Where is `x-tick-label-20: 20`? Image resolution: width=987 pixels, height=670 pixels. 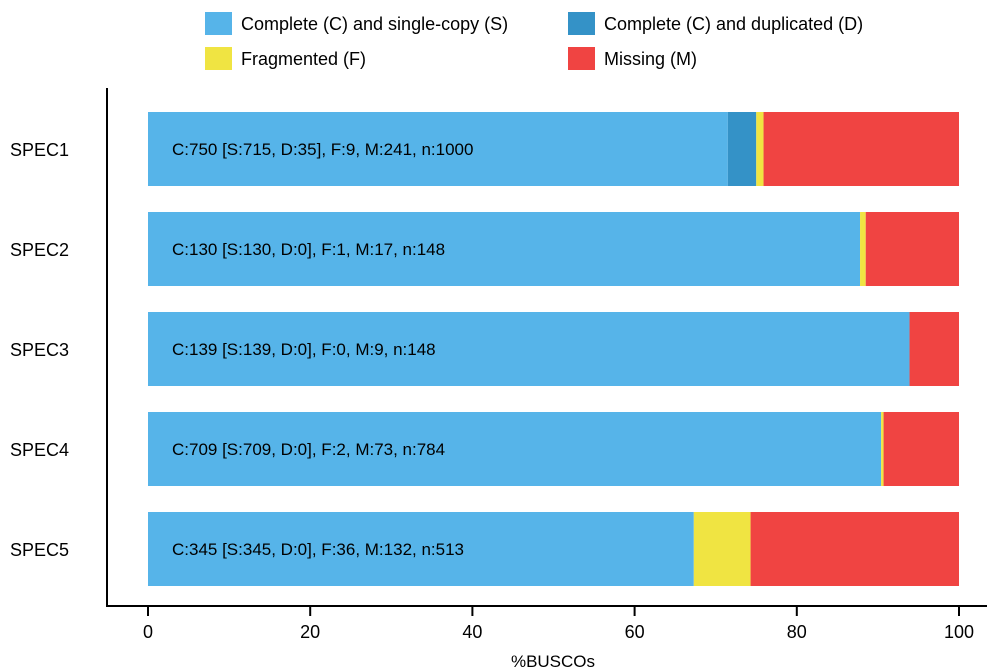
x-tick-label-20: 20 is located at coordinates (310, 632).